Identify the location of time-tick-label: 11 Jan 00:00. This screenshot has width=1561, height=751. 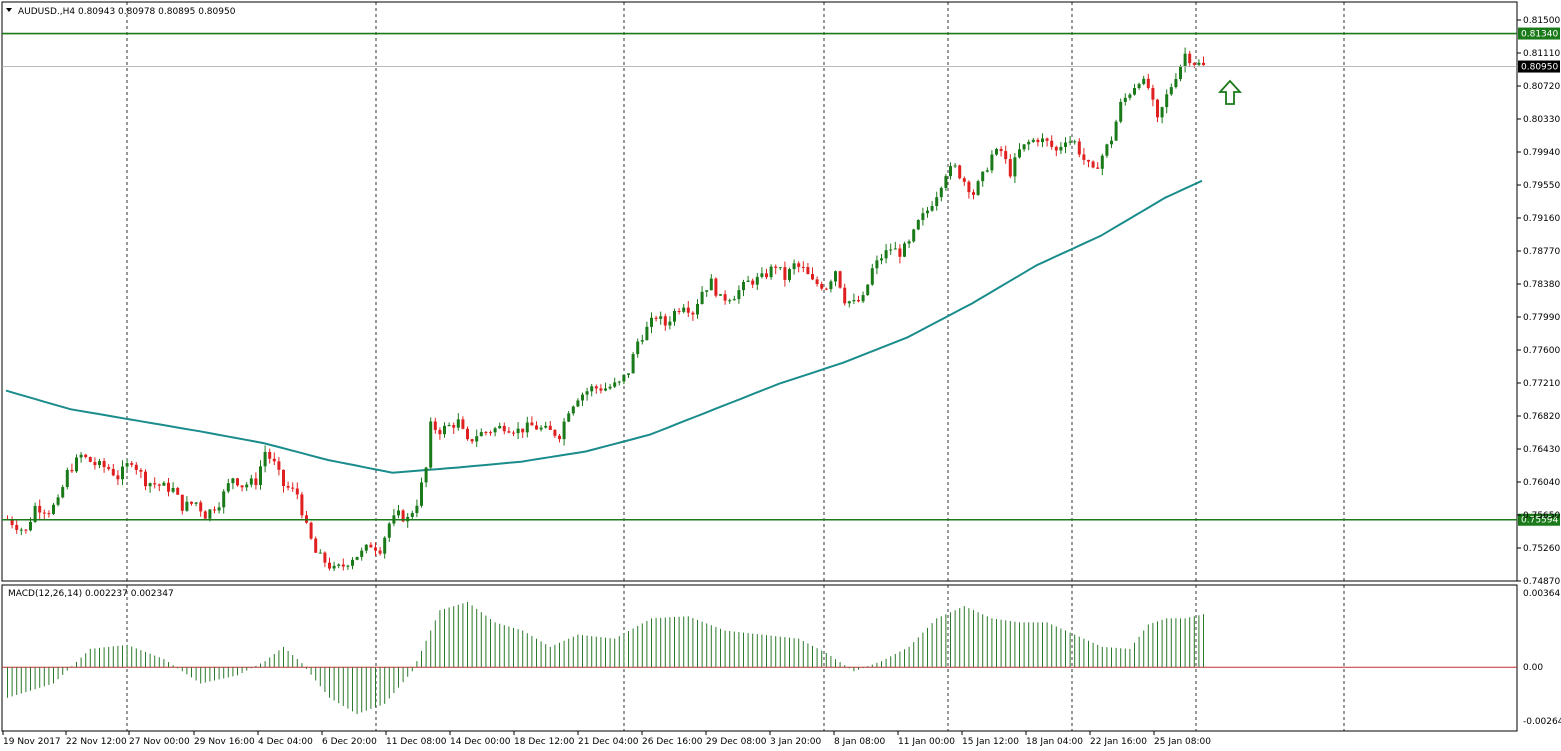
(926, 742).